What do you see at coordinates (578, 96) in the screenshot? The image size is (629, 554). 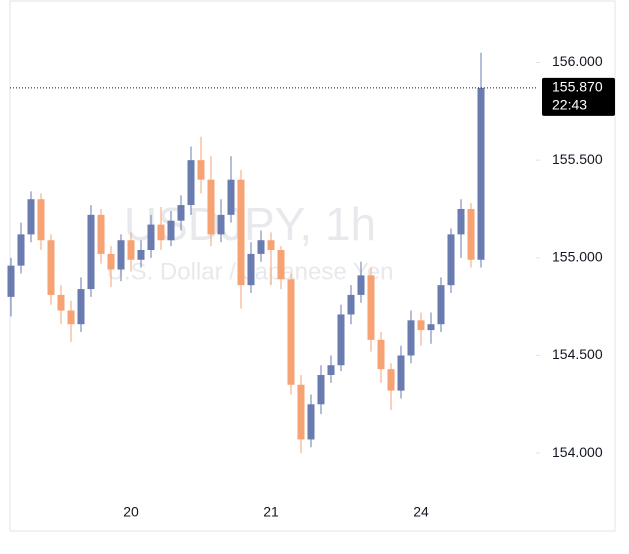 I see `last-price-box` at bounding box center [578, 96].